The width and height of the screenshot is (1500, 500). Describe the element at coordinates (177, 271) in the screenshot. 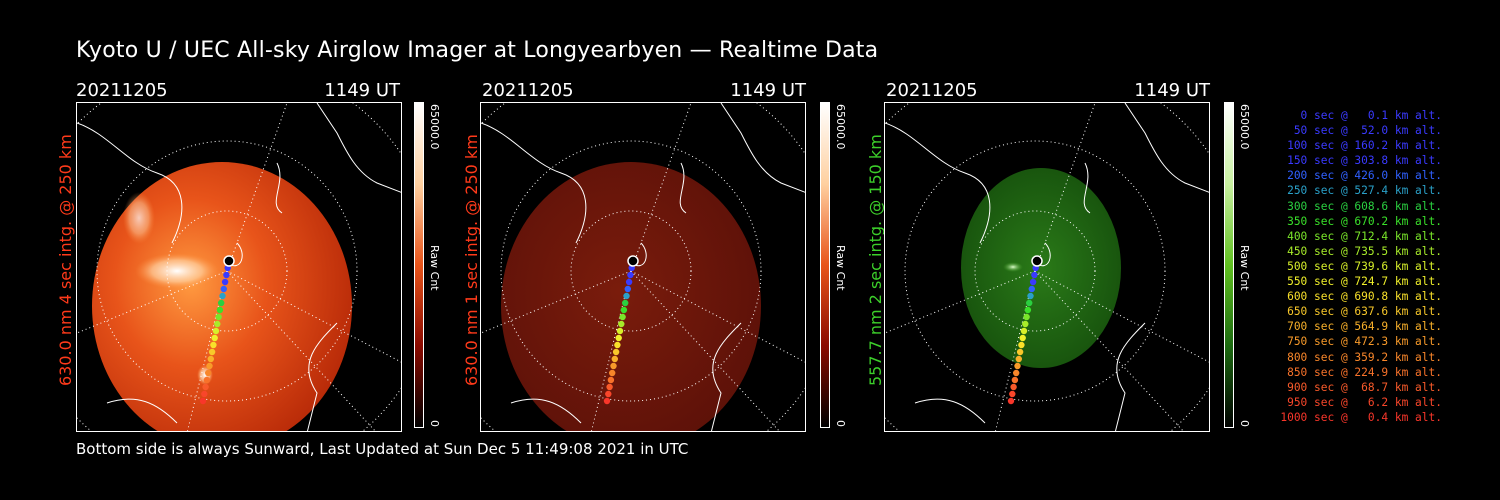

I see `auroral-arc-bright` at that location.